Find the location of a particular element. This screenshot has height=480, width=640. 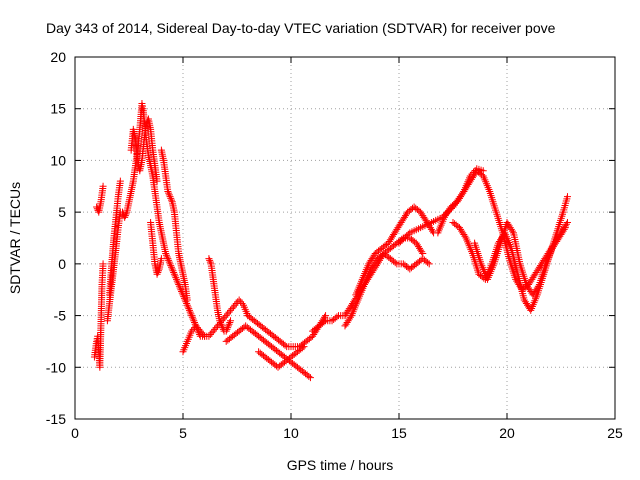

series-arc-k is located at coordinates (287, 331).